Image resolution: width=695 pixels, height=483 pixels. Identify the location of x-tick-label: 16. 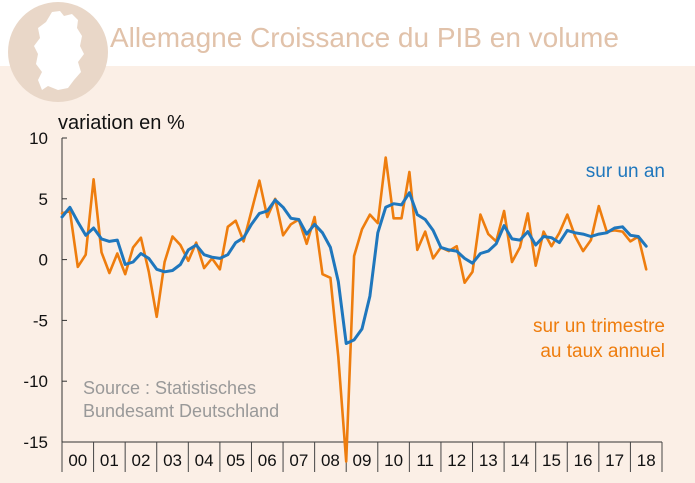
(583, 460).